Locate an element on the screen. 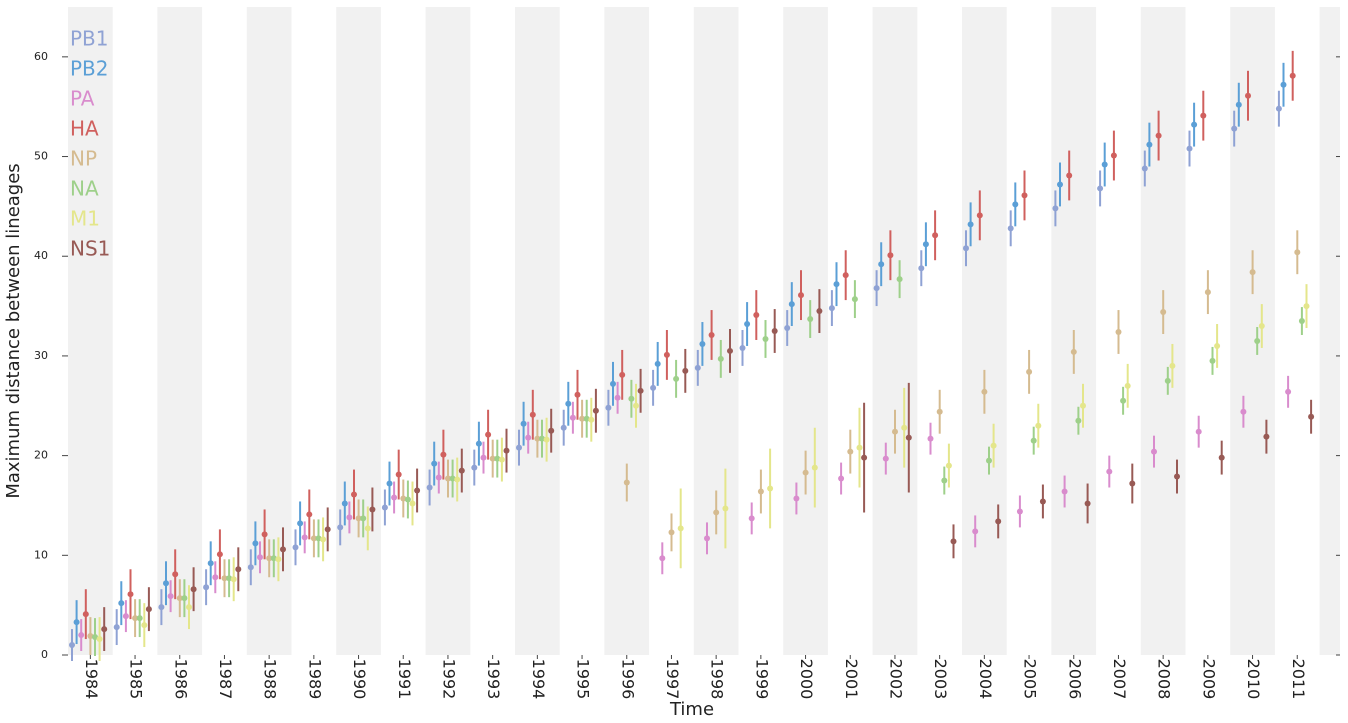 Image resolution: width=1348 pixels, height=723 pixels. x-axis-label: Time is located at coordinates (691, 709).